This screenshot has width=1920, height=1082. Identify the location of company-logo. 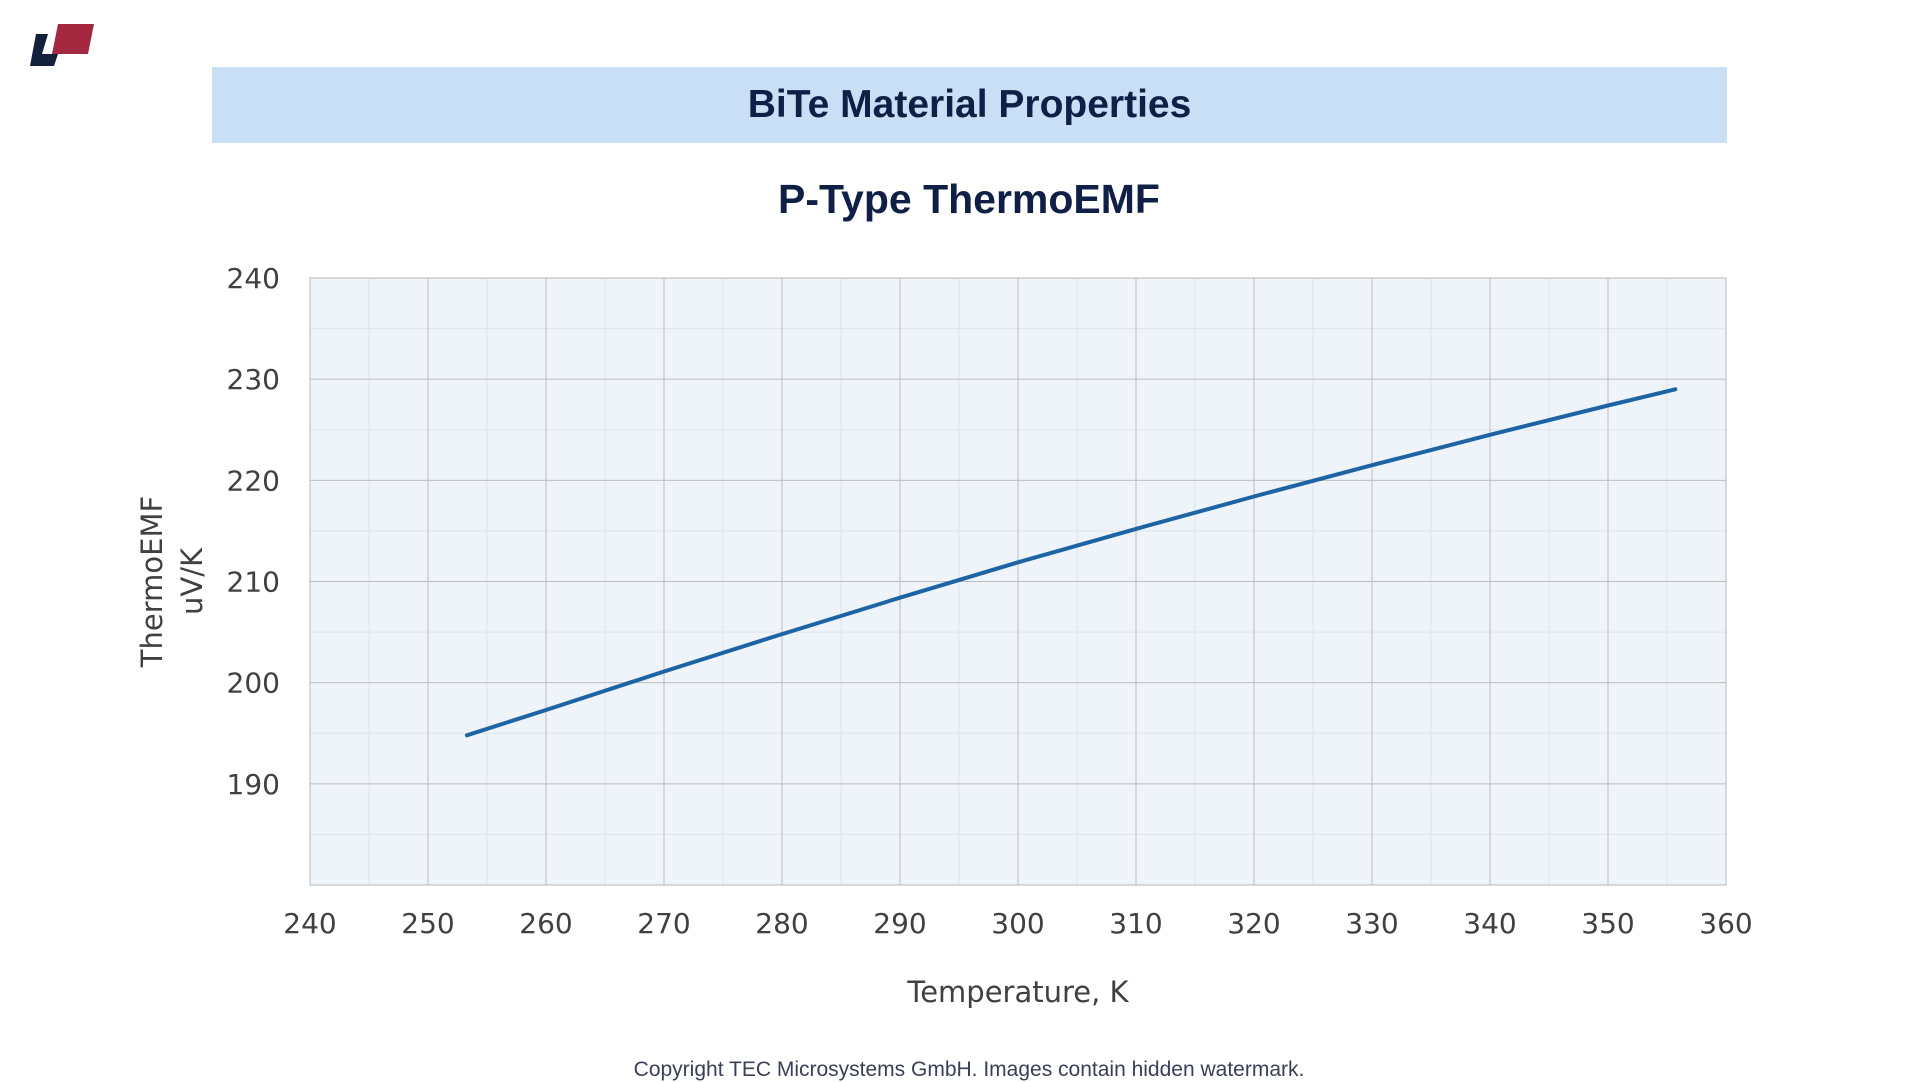
(62, 45).